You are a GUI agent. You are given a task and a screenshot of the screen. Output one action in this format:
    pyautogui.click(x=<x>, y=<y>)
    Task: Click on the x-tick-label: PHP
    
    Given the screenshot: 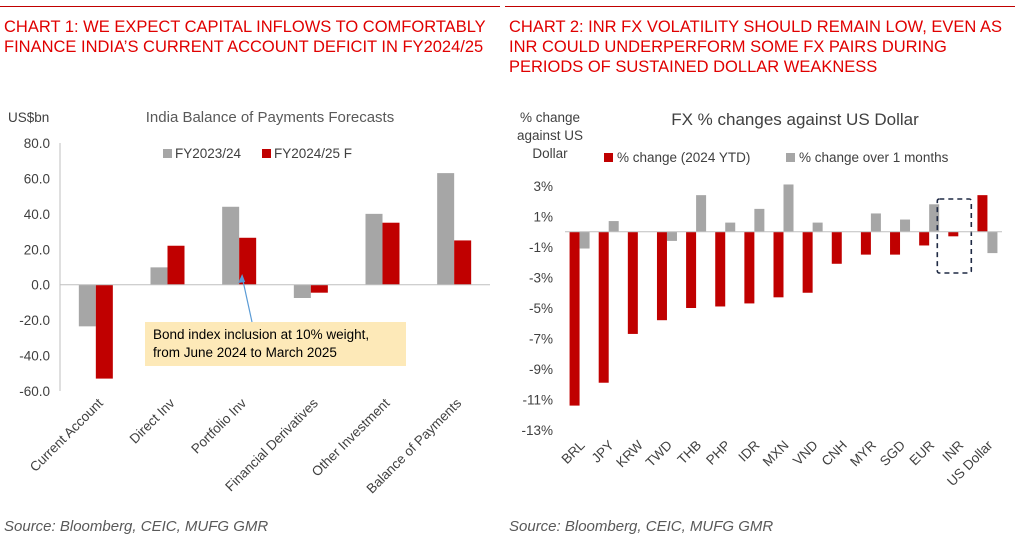 What is the action you would take?
    pyautogui.click(x=718, y=453)
    